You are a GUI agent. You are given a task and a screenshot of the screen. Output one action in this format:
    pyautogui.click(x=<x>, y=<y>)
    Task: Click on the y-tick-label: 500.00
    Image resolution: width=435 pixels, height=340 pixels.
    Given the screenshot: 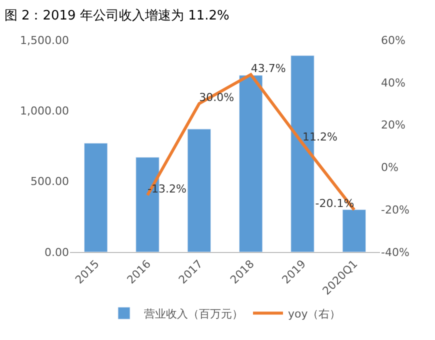 What is the action you would take?
    pyautogui.click(x=49, y=181)
    